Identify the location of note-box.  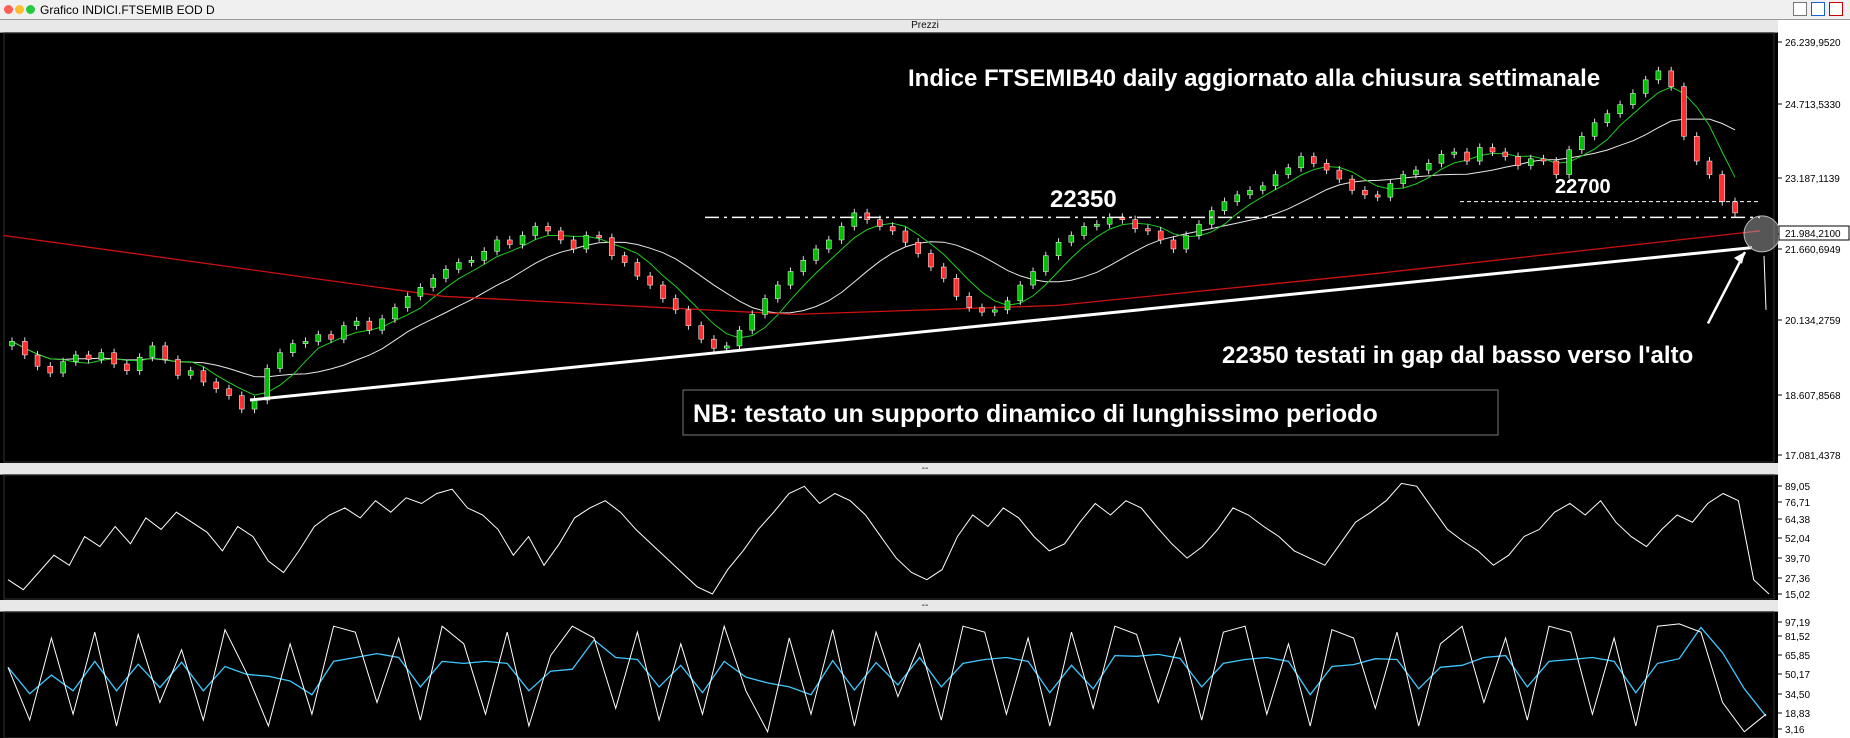
(1090, 412).